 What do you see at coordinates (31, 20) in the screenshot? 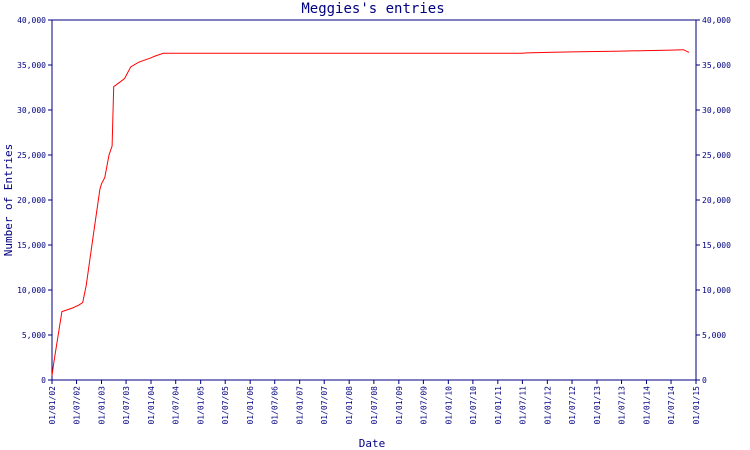
I see `y-tick-label-left: 40,000` at bounding box center [31, 20].